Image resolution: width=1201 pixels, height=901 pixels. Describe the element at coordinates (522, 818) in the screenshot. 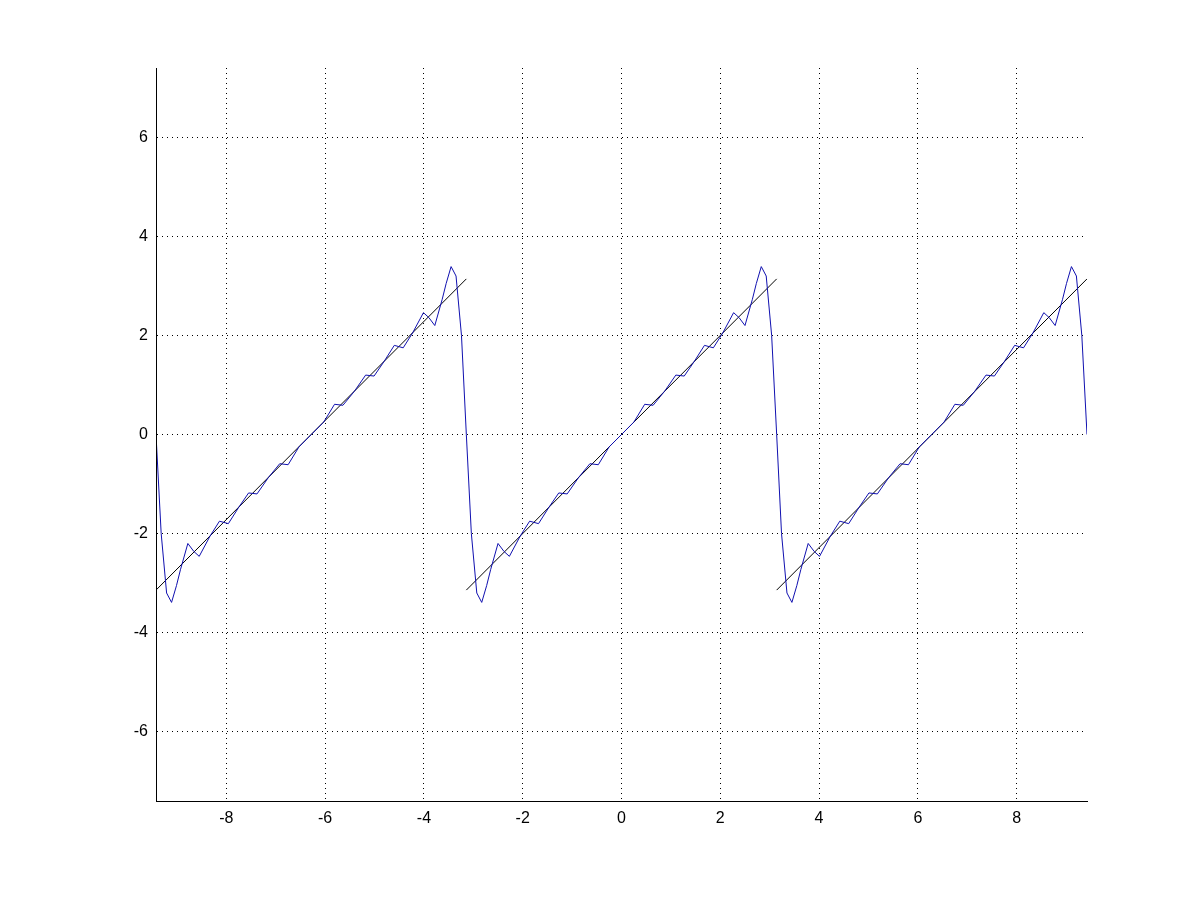

I see `x-tick-label: -2` at that location.